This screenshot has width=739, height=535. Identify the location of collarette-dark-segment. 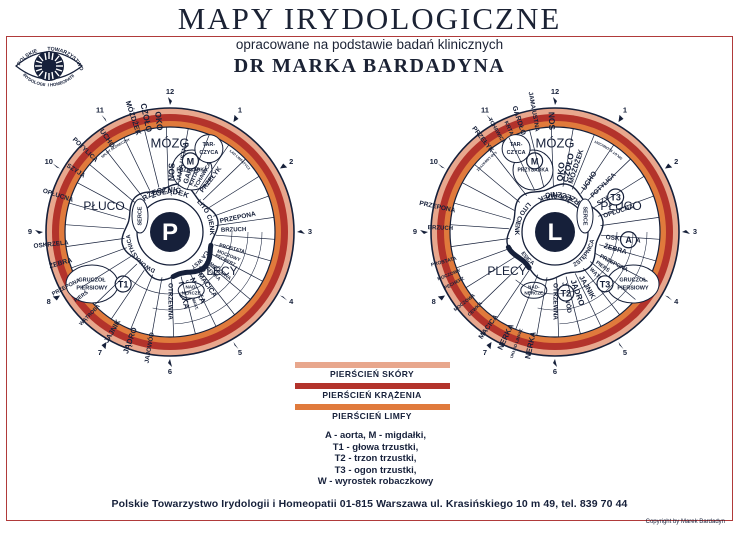
(518, 257).